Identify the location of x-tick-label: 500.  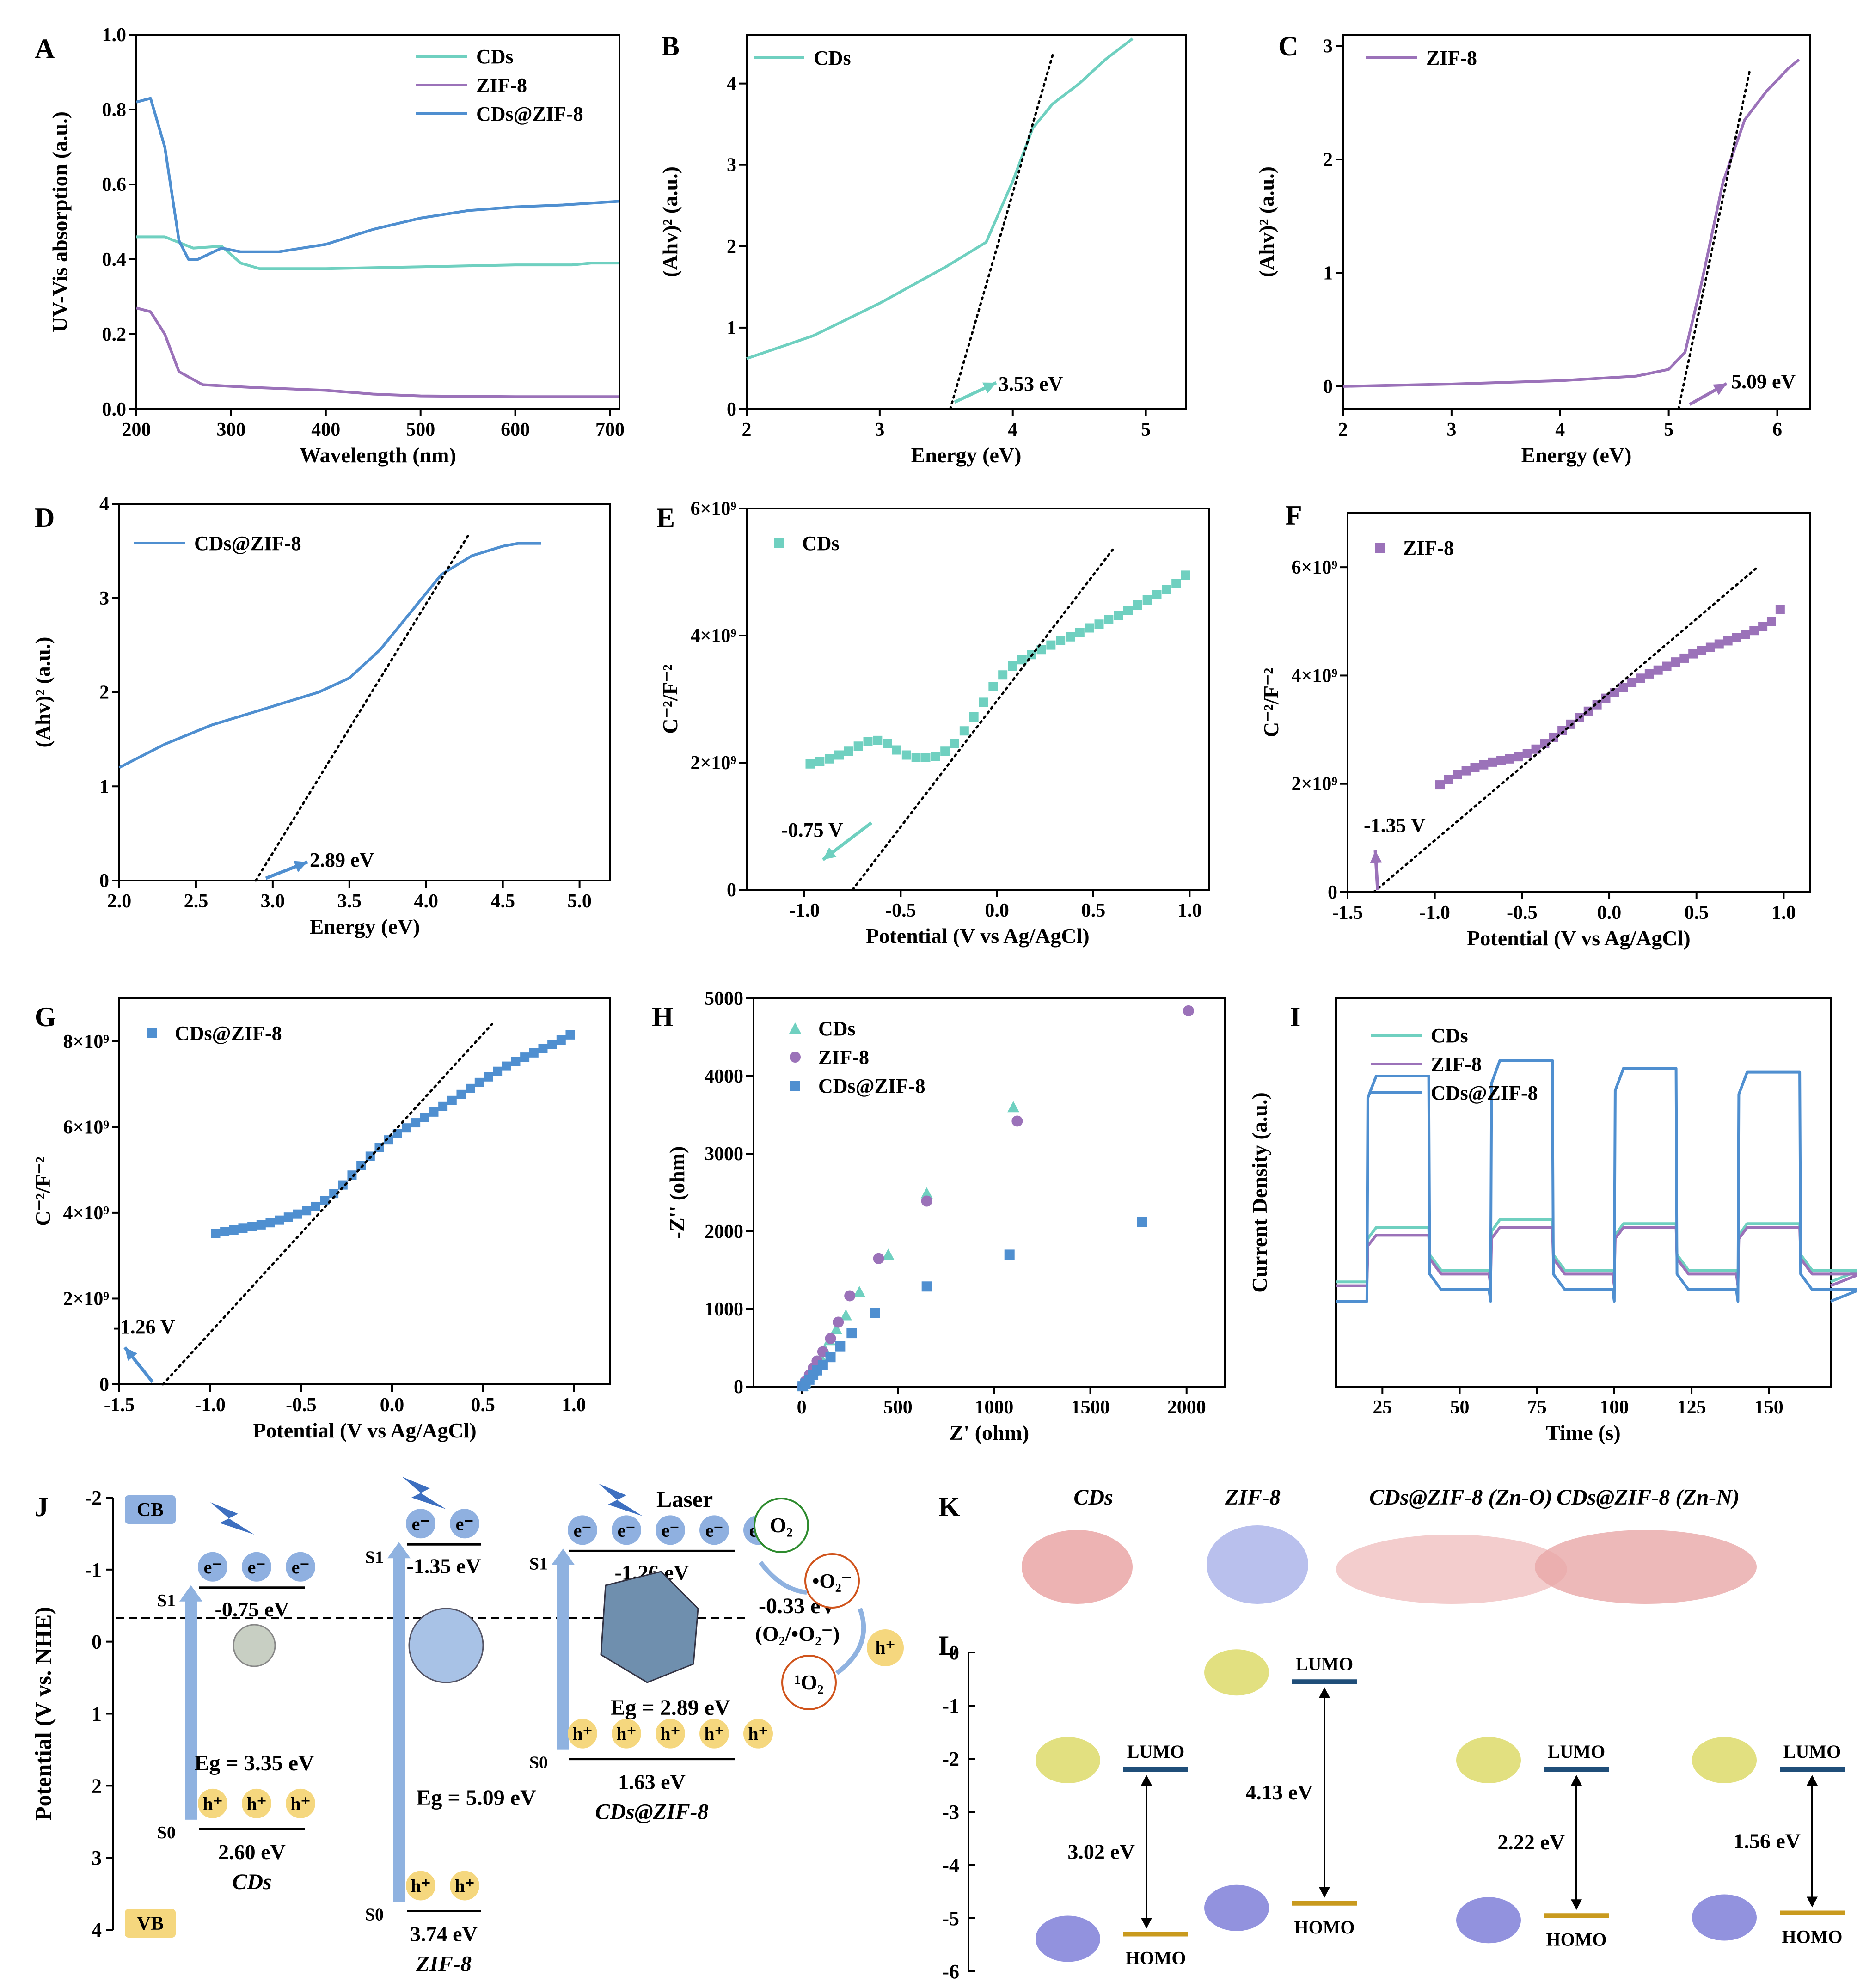
(420, 429).